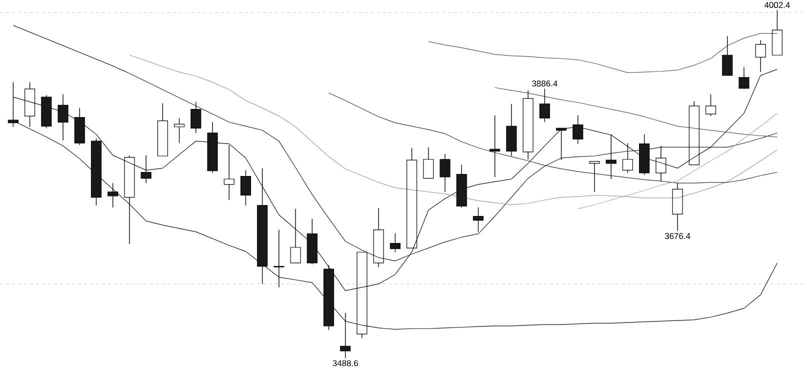  I want to click on annotation: 3676.4, so click(677, 235).